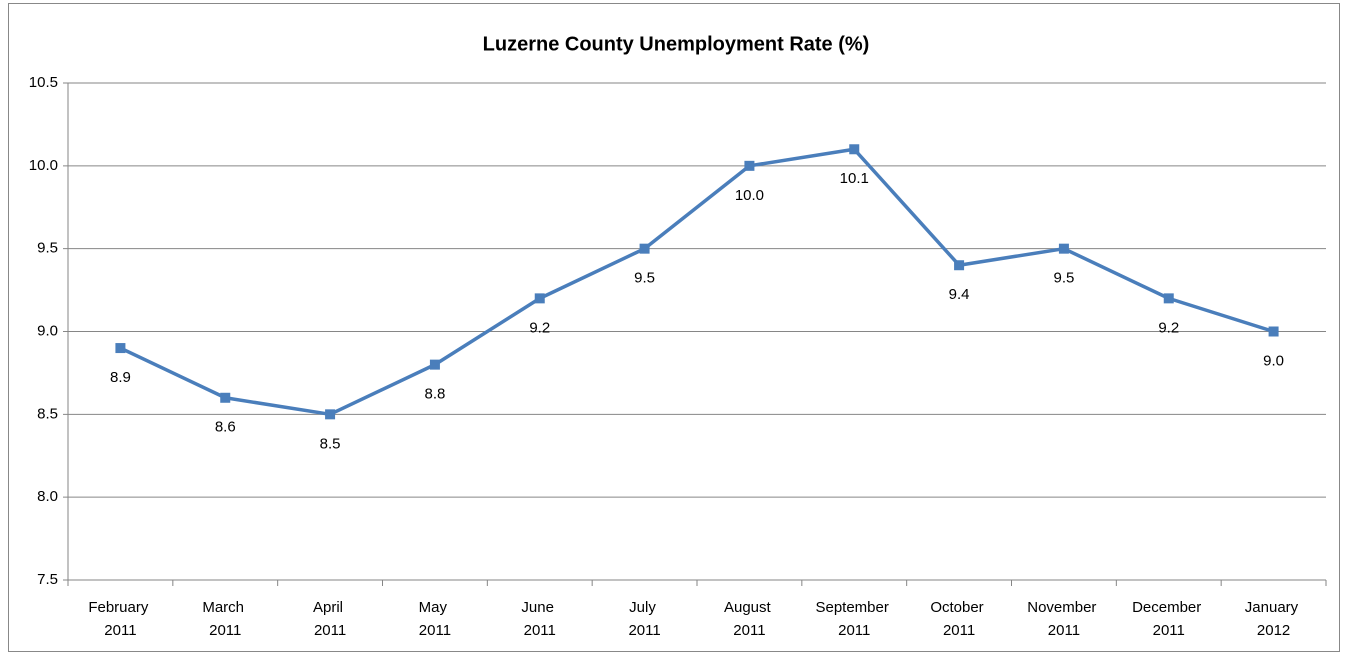  What do you see at coordinates (225, 619) in the screenshot?
I see `x-tick-label: March 2011` at bounding box center [225, 619].